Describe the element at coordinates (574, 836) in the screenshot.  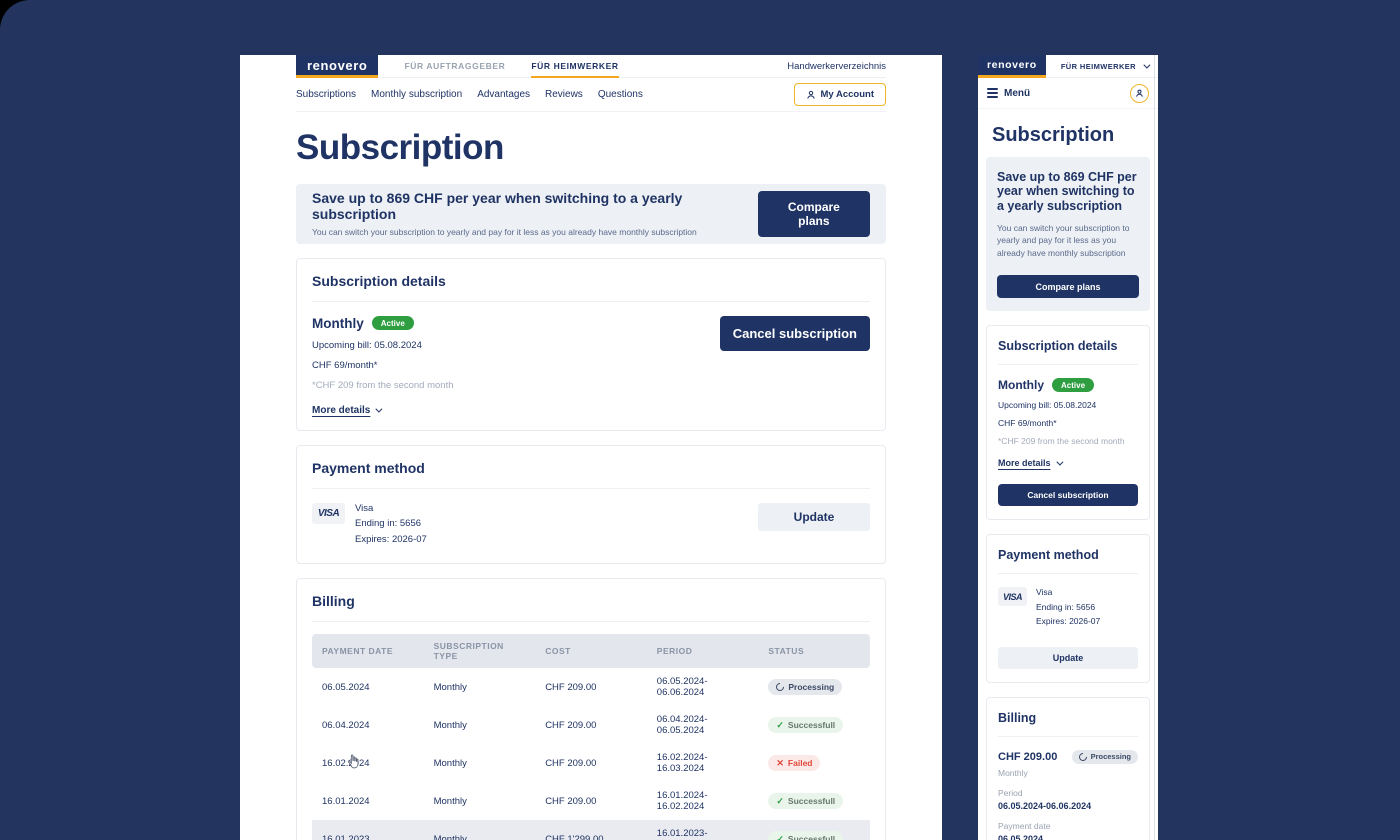
I see `billing-cell-cost: CHF 1'299.00` at that location.